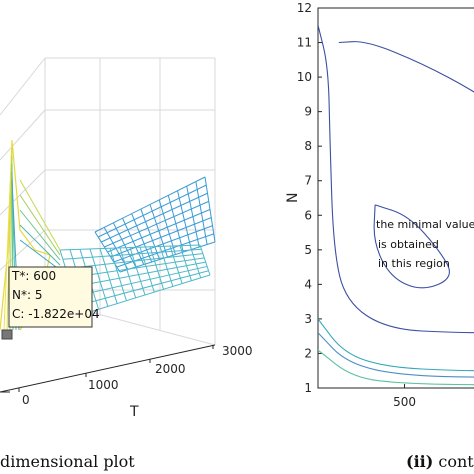 The height and width of the screenshot is (474, 474). I want to click on t-axis-line, so click(108, 368).